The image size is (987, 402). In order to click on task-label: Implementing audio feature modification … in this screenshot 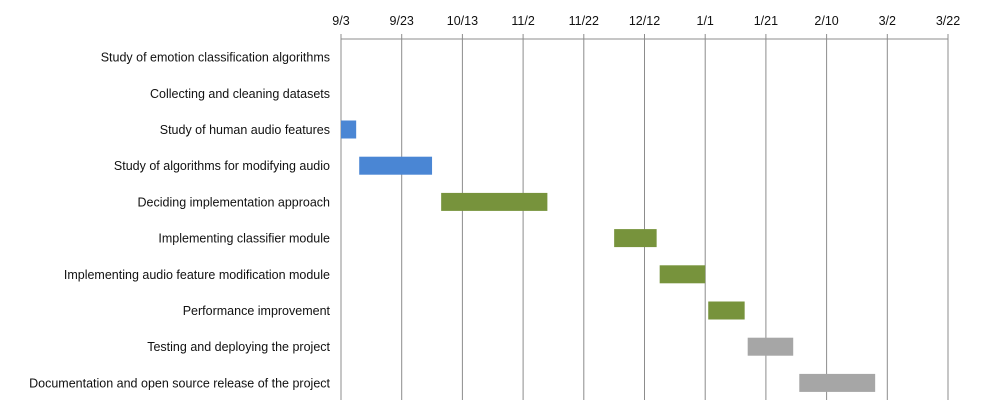, I will do `click(197, 275)`.